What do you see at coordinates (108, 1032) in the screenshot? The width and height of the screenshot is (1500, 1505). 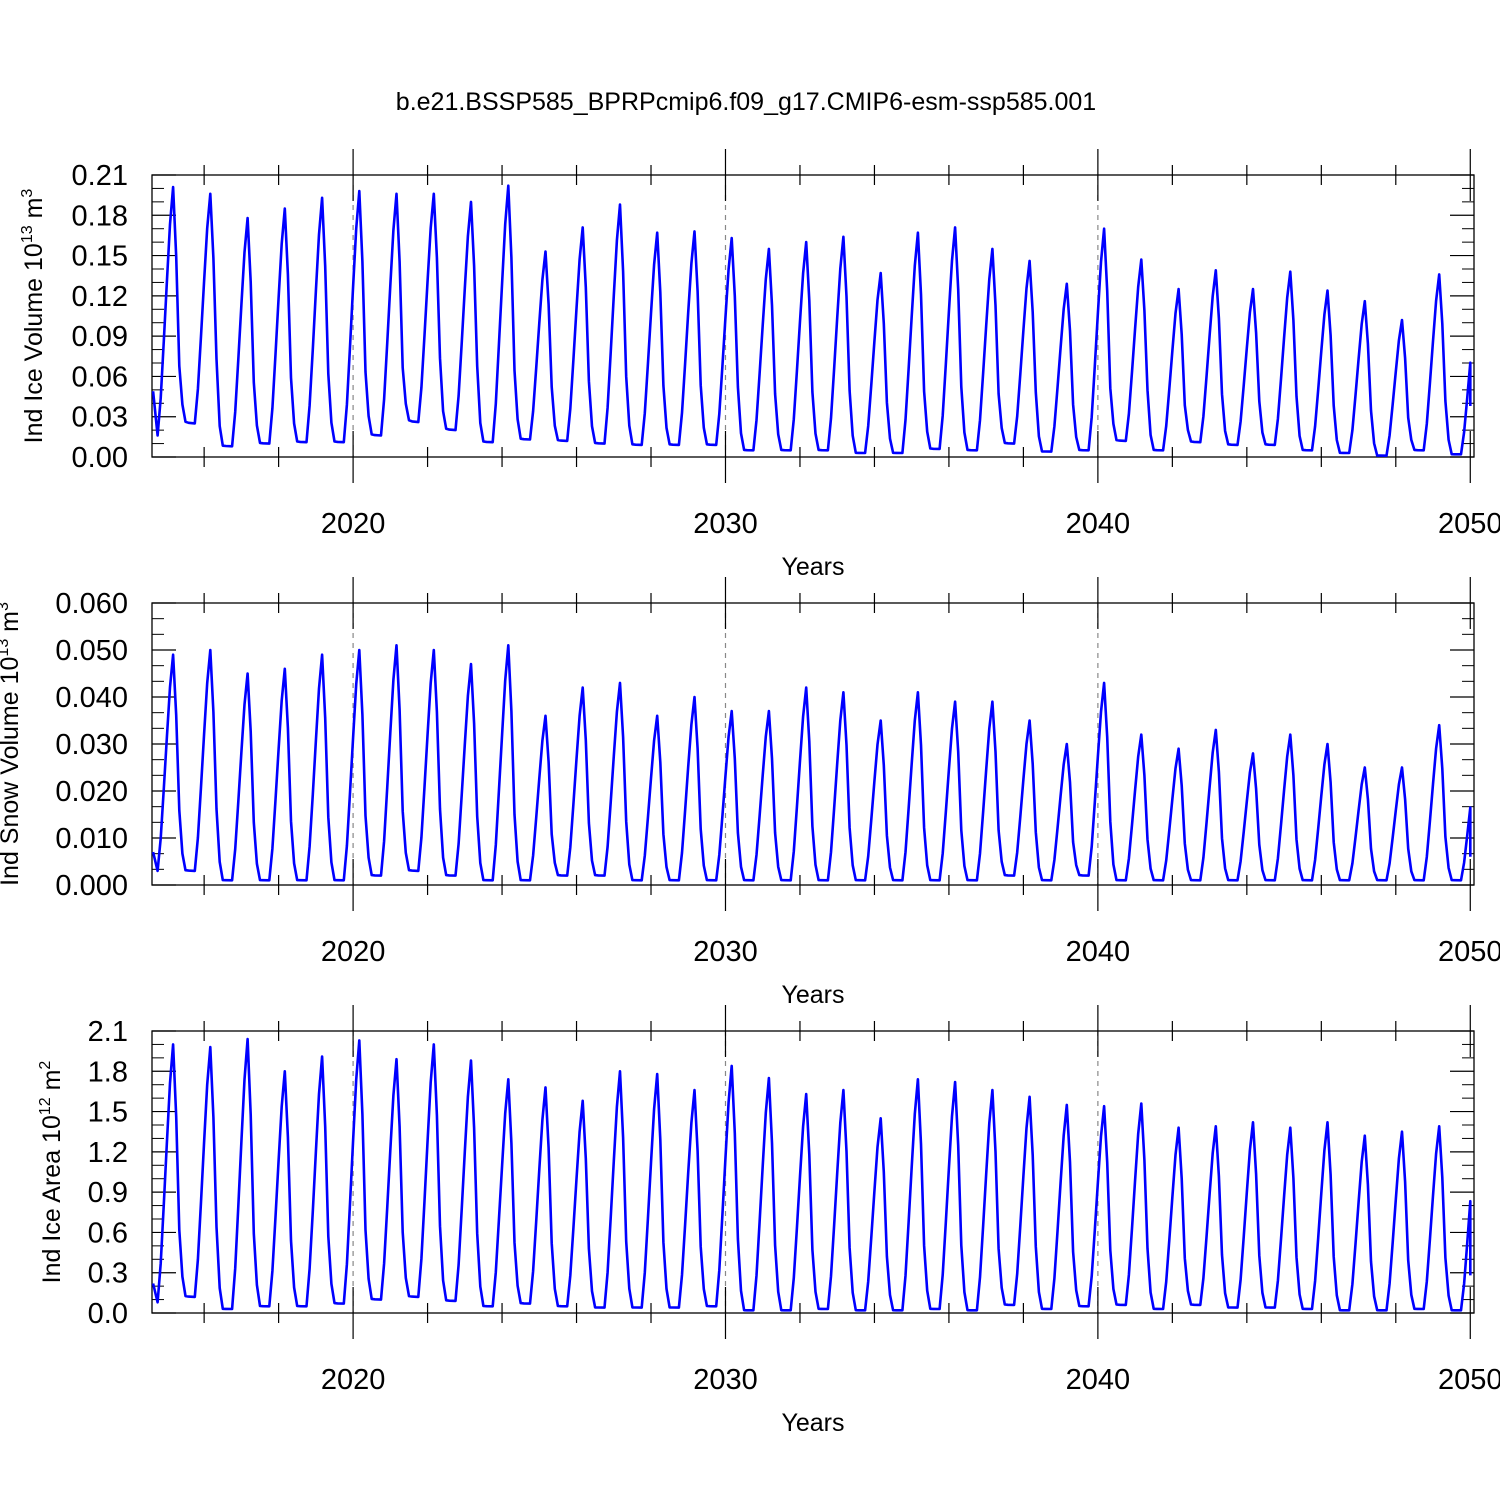 I see `y-tick-label: 2.1` at bounding box center [108, 1032].